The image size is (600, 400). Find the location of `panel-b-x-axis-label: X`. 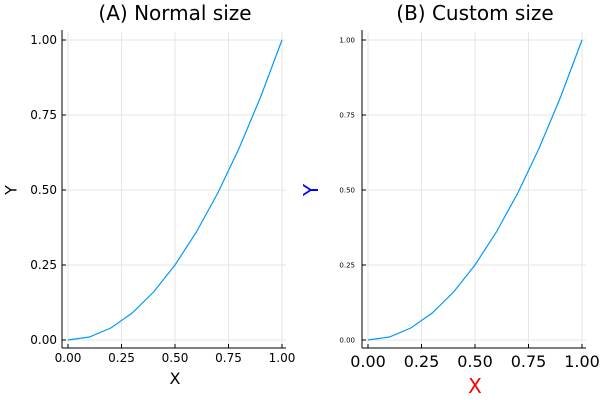

panel-b-x-axis-label: X is located at coordinates (475, 386).